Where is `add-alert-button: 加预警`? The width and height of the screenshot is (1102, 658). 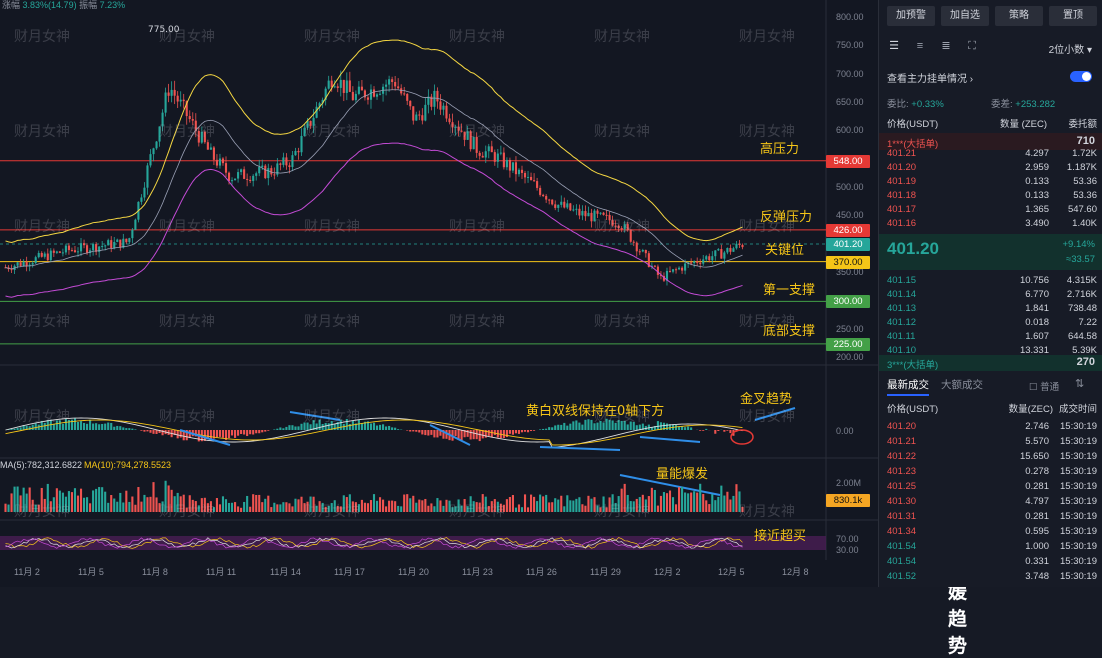
add-alert-button: 加预警 is located at coordinates (911, 16).